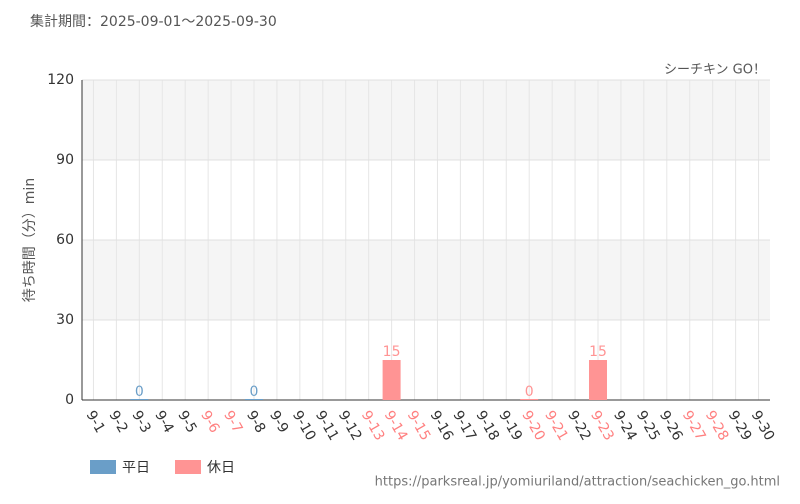 The width and height of the screenshot is (800, 504). I want to click on x-tick-label: 9-29, so click(740, 426).